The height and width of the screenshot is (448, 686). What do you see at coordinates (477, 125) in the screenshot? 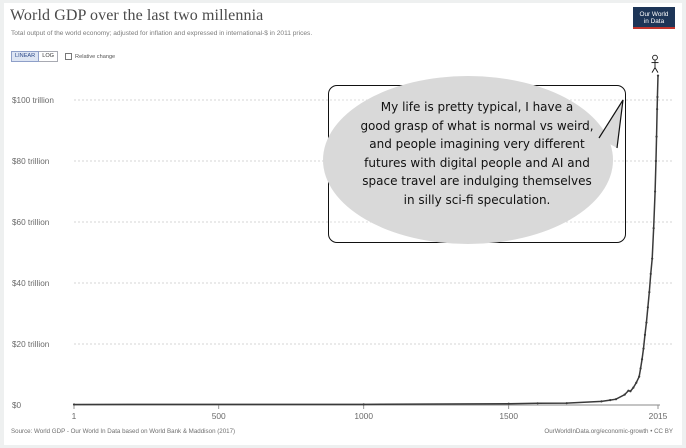
I see `speech-line-2: good grasp of what is normal vs weird,` at bounding box center [477, 125].